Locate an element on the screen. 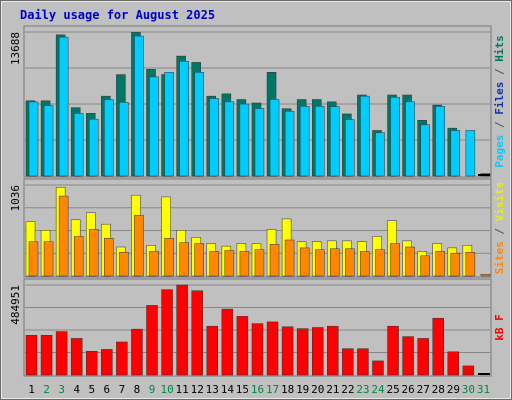 Image resolution: width=512 pixels, height=400 pixels. x-tick-label-4: 4 is located at coordinates (76, 389).